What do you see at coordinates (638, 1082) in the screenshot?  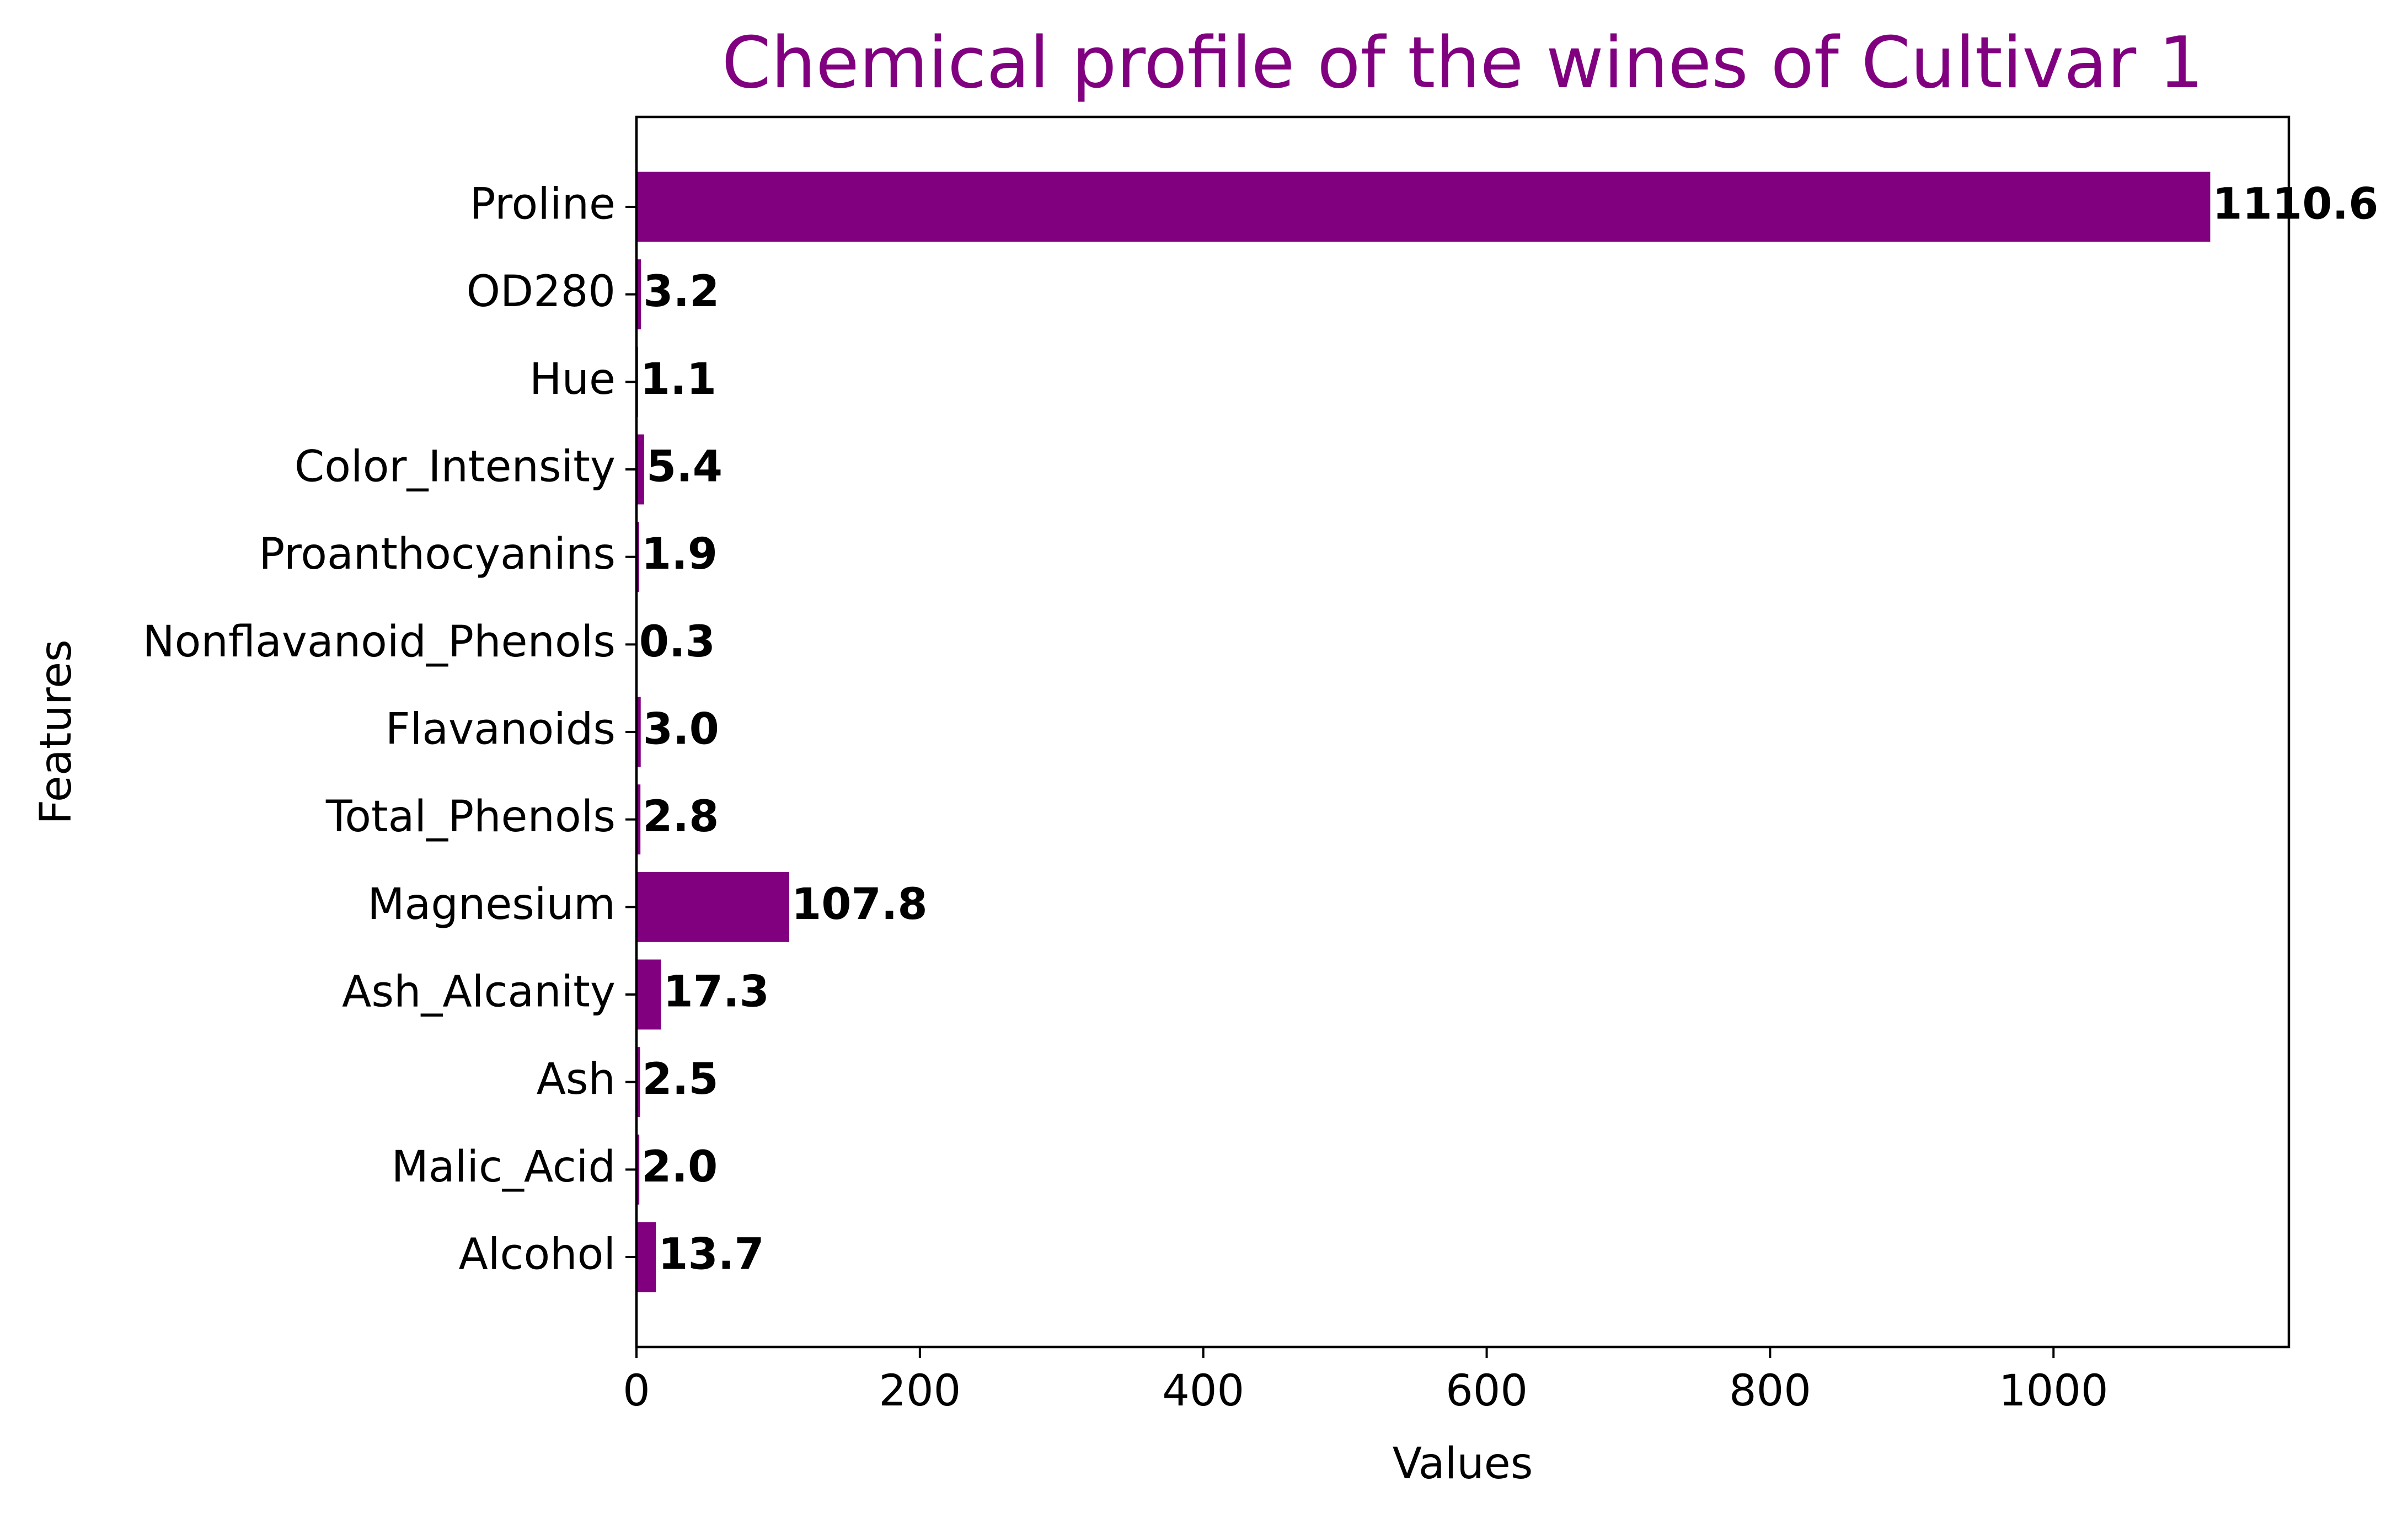 I see `bar-ash` at bounding box center [638, 1082].